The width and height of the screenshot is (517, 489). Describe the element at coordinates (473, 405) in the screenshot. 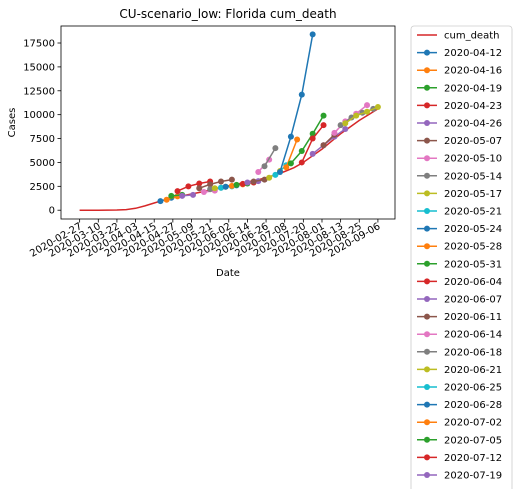

I see `legend-entry: 2020-06-28` at that location.